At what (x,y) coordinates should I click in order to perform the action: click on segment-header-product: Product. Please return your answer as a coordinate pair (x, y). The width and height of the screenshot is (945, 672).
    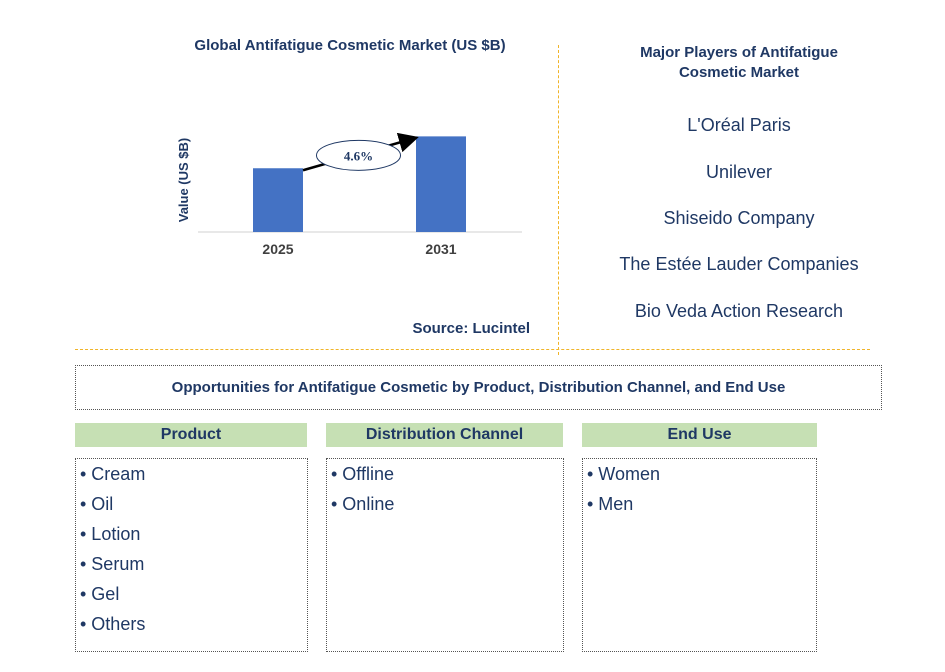
    Looking at the image, I should click on (191, 435).